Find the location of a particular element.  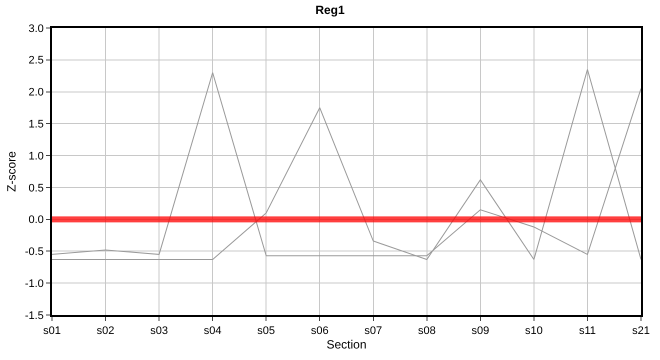

x-tick-label: s04 is located at coordinates (213, 331).